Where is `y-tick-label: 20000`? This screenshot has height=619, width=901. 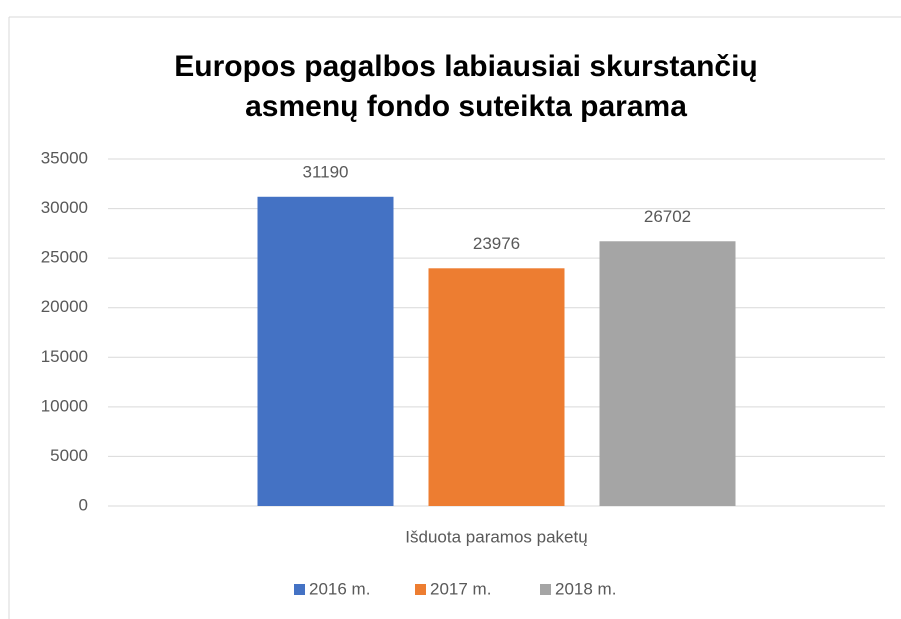 y-tick-label: 20000 is located at coordinates (64, 306).